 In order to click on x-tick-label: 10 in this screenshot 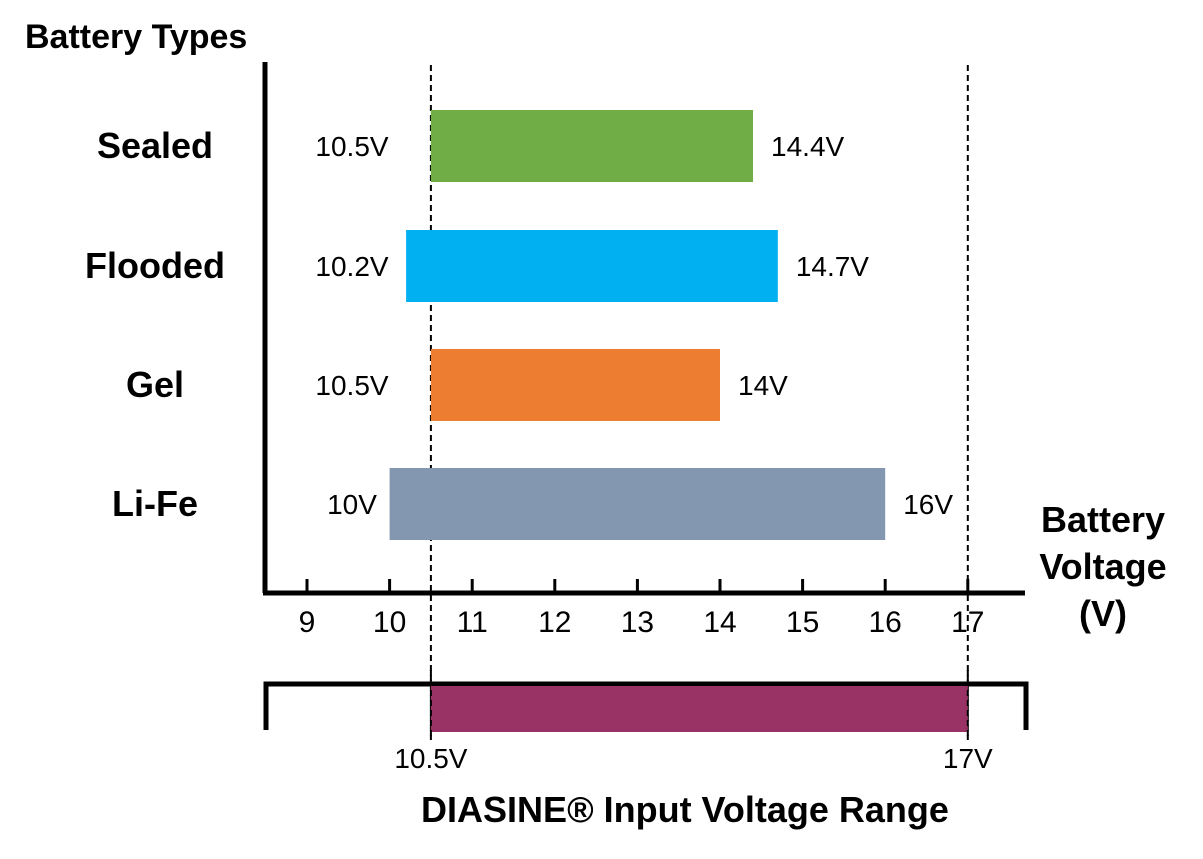, I will do `click(389, 622)`.